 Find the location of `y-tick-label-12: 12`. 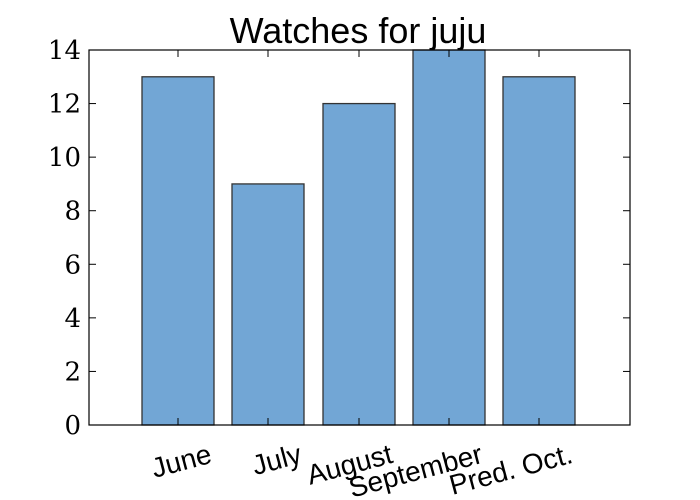

y-tick-label-12: 12 is located at coordinates (64, 105).